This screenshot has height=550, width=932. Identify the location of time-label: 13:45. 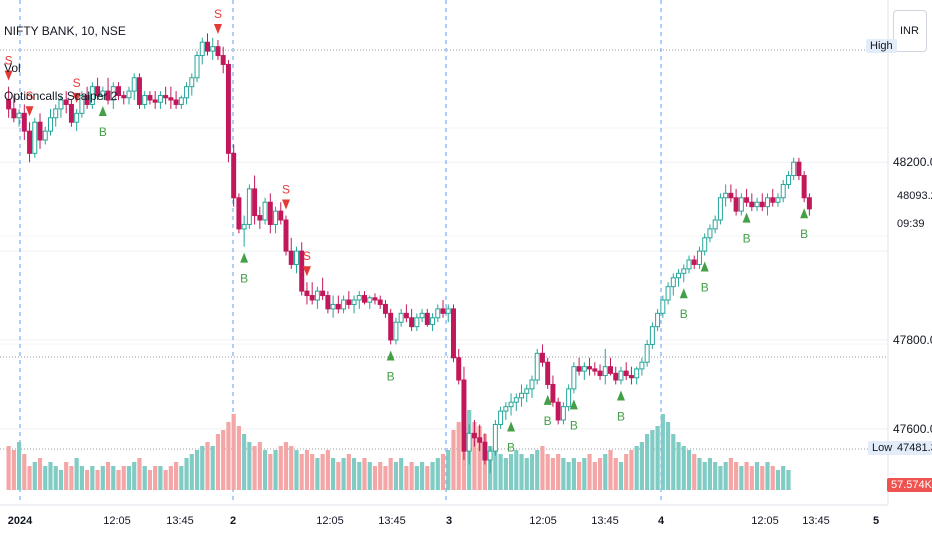
(180, 521).